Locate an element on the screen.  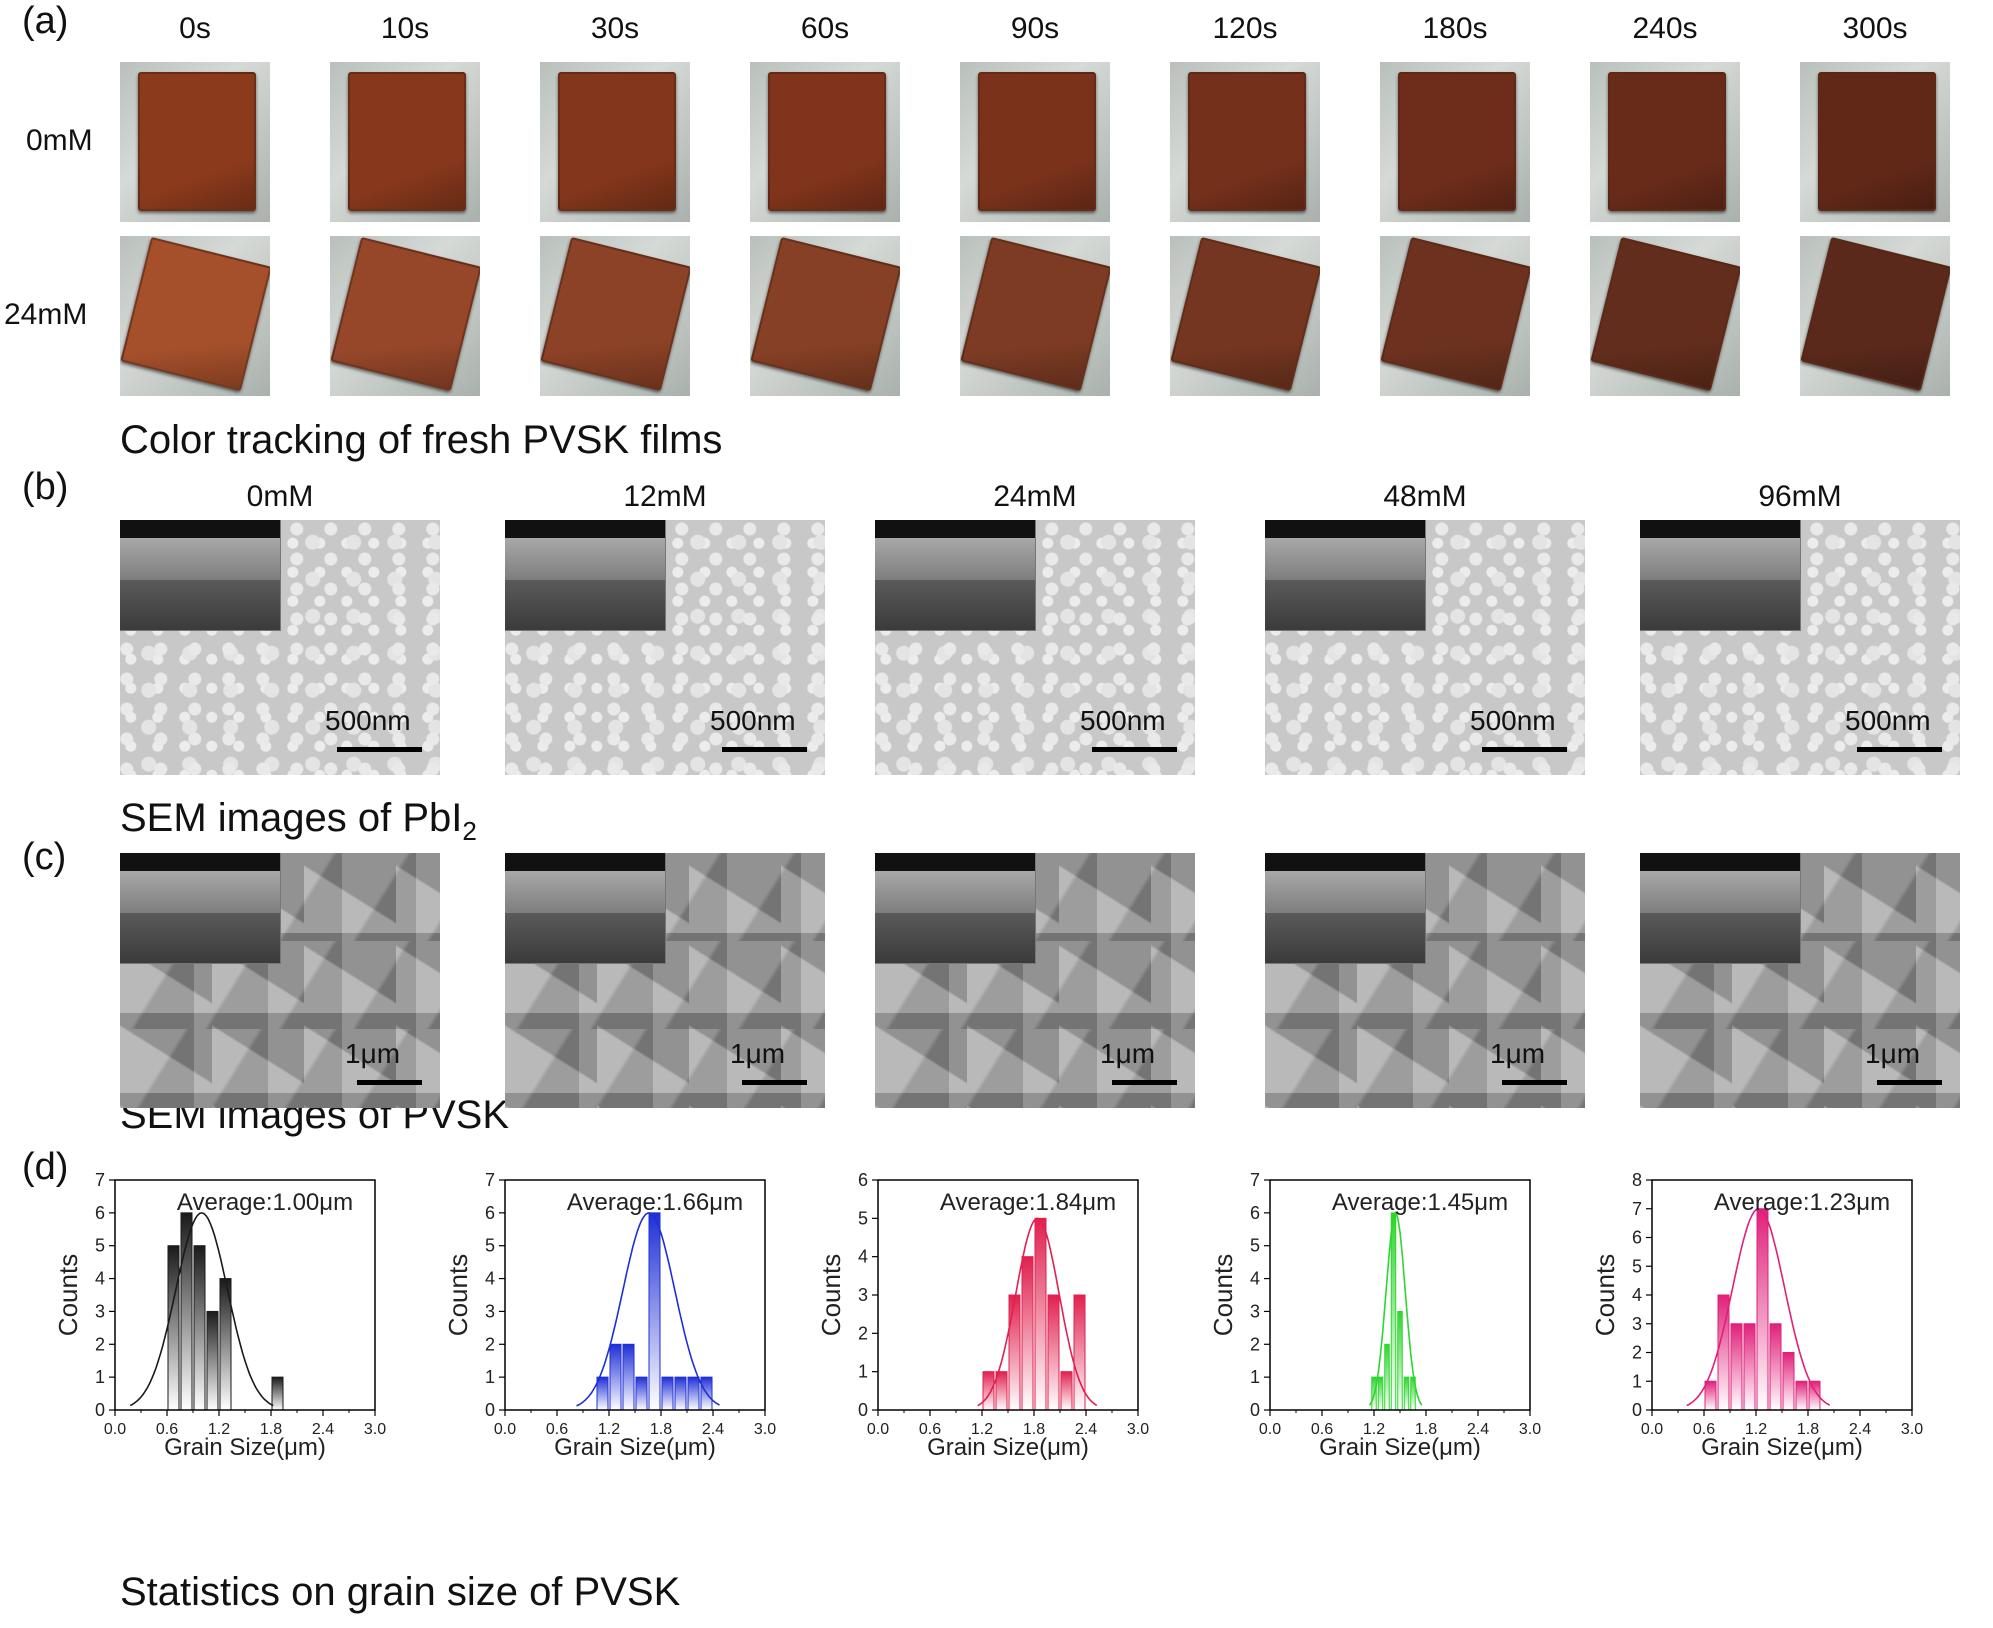
y-tick-label: 8 is located at coordinates (1637, 1180).